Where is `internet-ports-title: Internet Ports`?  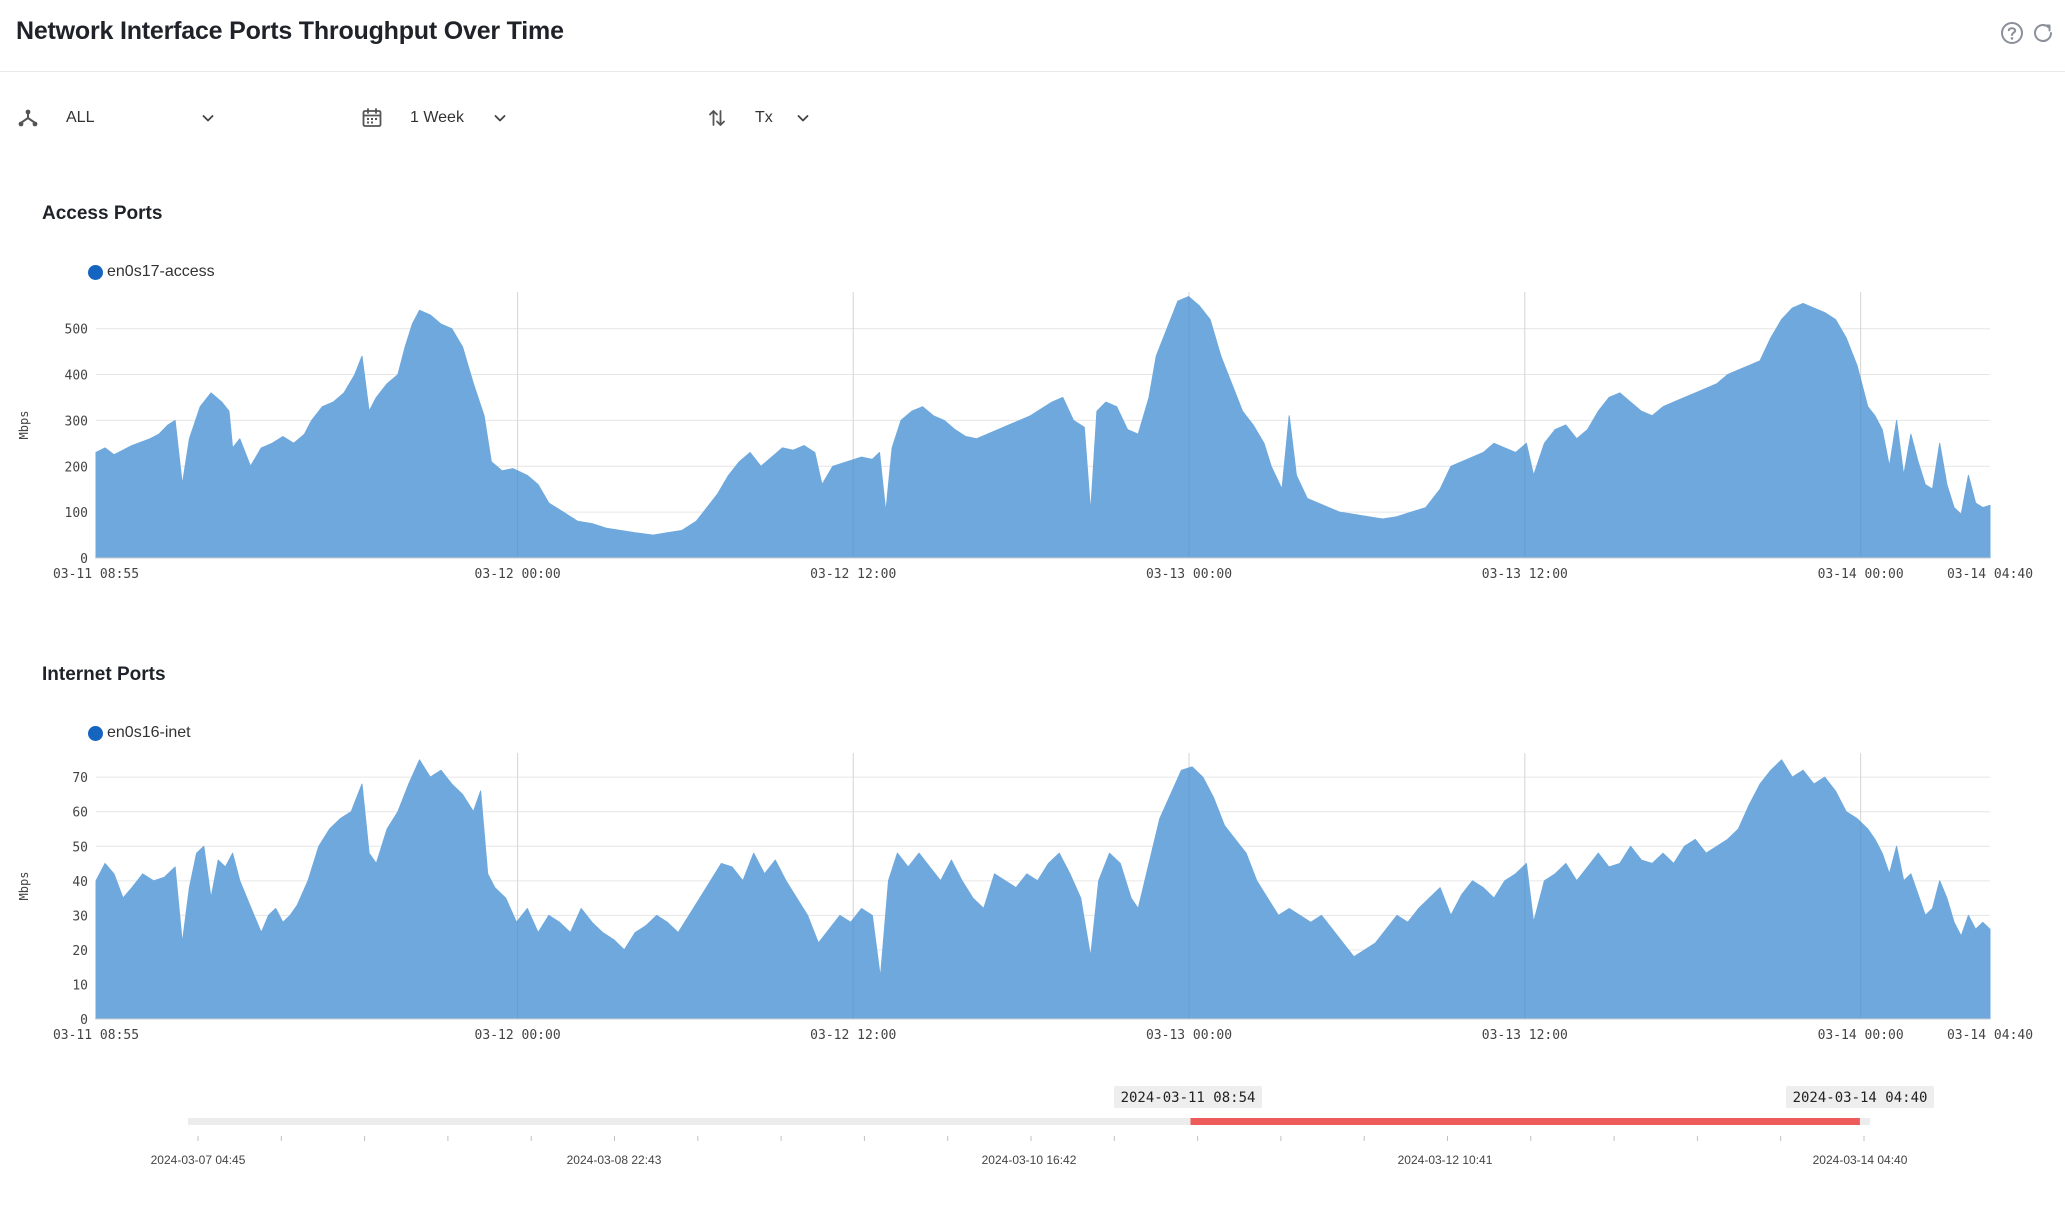 internet-ports-title: Internet Ports is located at coordinates (104, 674).